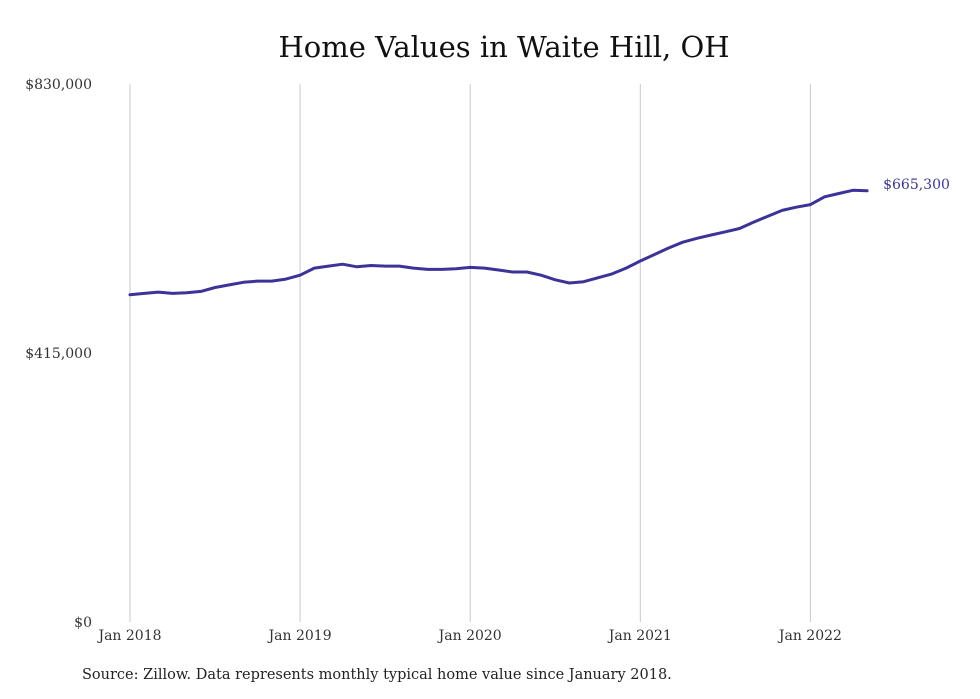 The image size is (980, 699). What do you see at coordinates (809, 636) in the screenshot?
I see `x-tick-label: Jan 2022` at bounding box center [809, 636].